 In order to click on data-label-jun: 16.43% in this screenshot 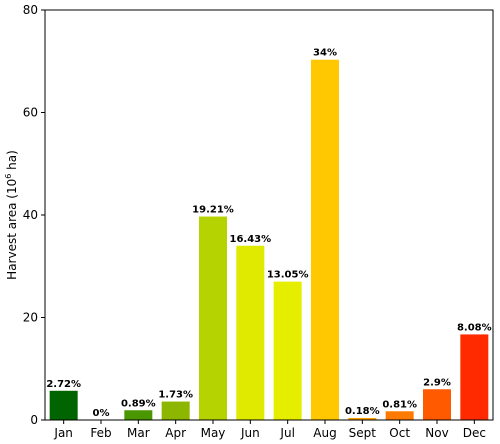, I will do `click(251, 239)`.